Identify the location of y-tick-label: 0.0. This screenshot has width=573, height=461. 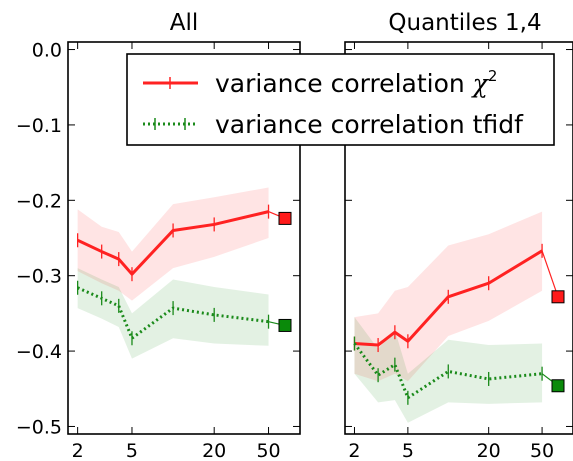
(47, 51).